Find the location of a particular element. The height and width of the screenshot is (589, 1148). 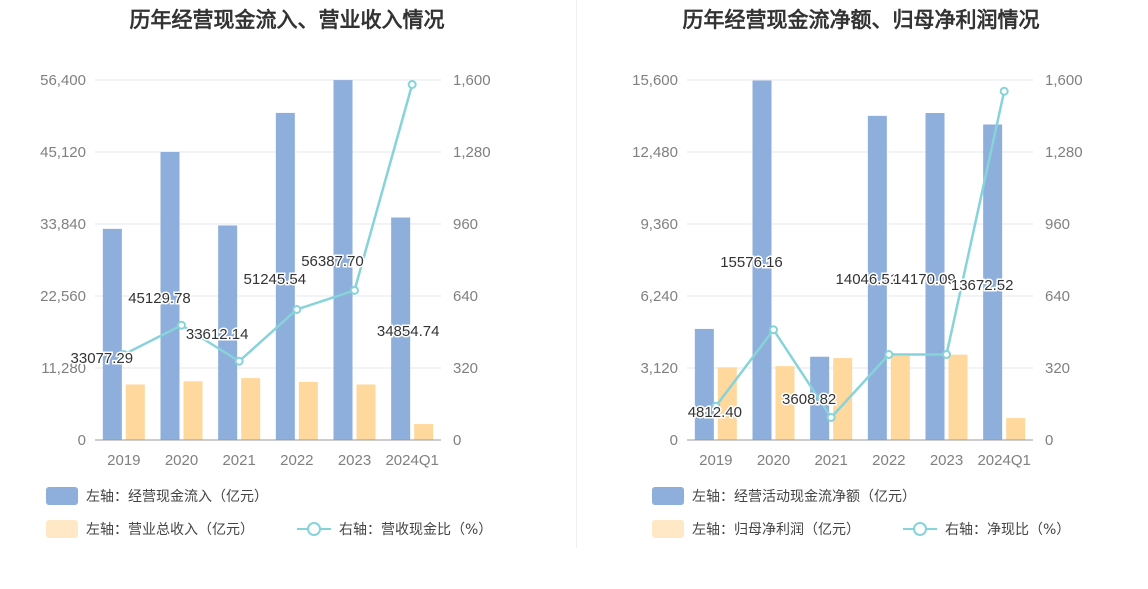

y-left-tick-label: 6,240 is located at coordinates (659, 296).